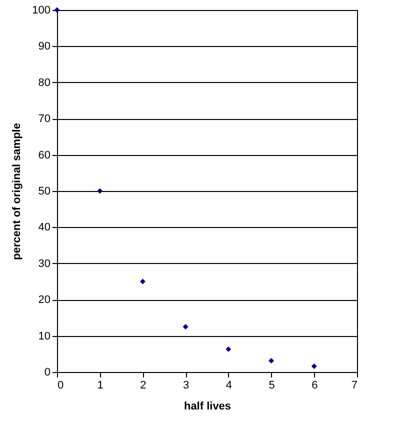  Describe the element at coordinates (44, 119) in the screenshot. I see `y-tick-label: 70` at that location.